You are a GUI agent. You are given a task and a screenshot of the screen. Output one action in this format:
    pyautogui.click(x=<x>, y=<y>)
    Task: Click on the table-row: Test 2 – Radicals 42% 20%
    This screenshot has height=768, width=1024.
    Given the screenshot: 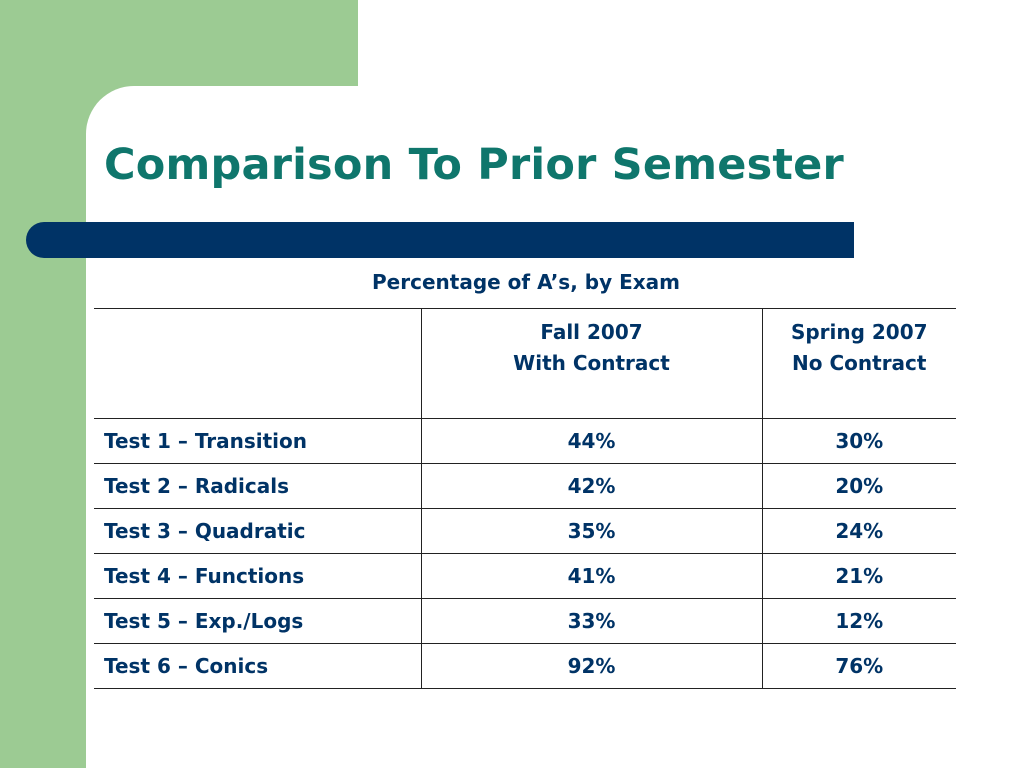 What is the action you would take?
    pyautogui.click(x=525, y=486)
    